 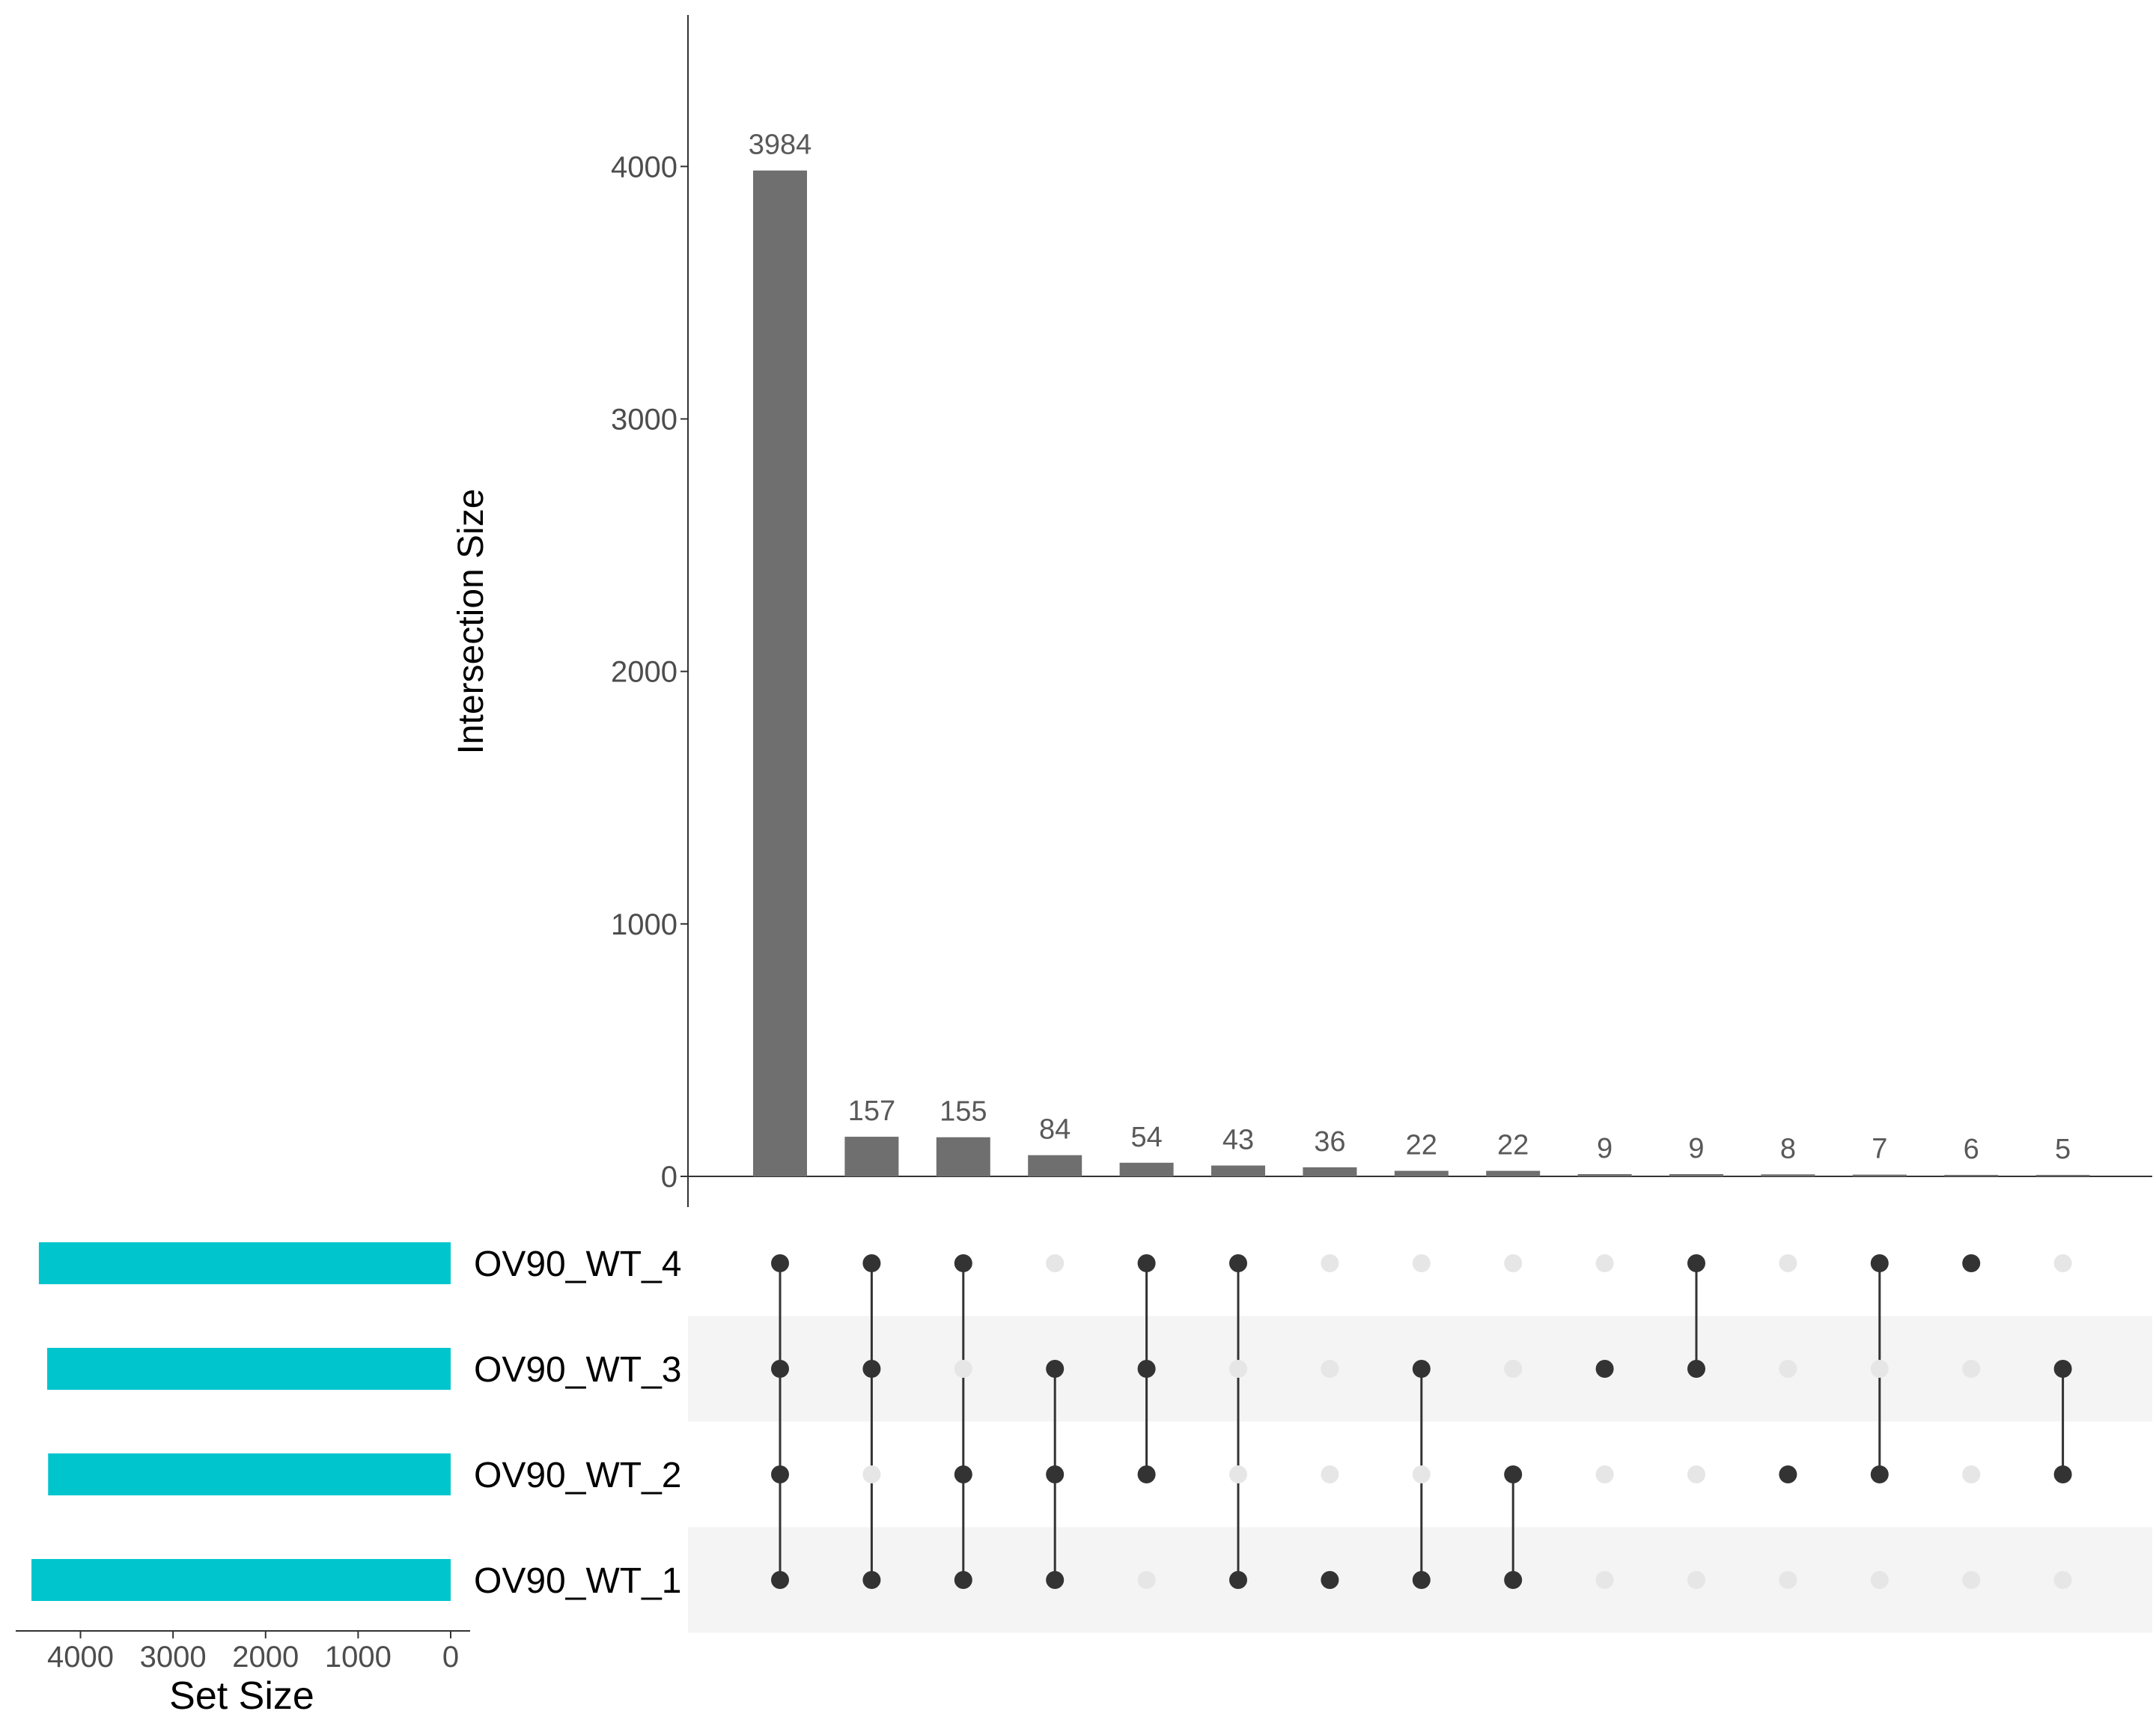 What do you see at coordinates (577, 1475) in the screenshot?
I see `set-label: OV90_WT_2` at bounding box center [577, 1475].